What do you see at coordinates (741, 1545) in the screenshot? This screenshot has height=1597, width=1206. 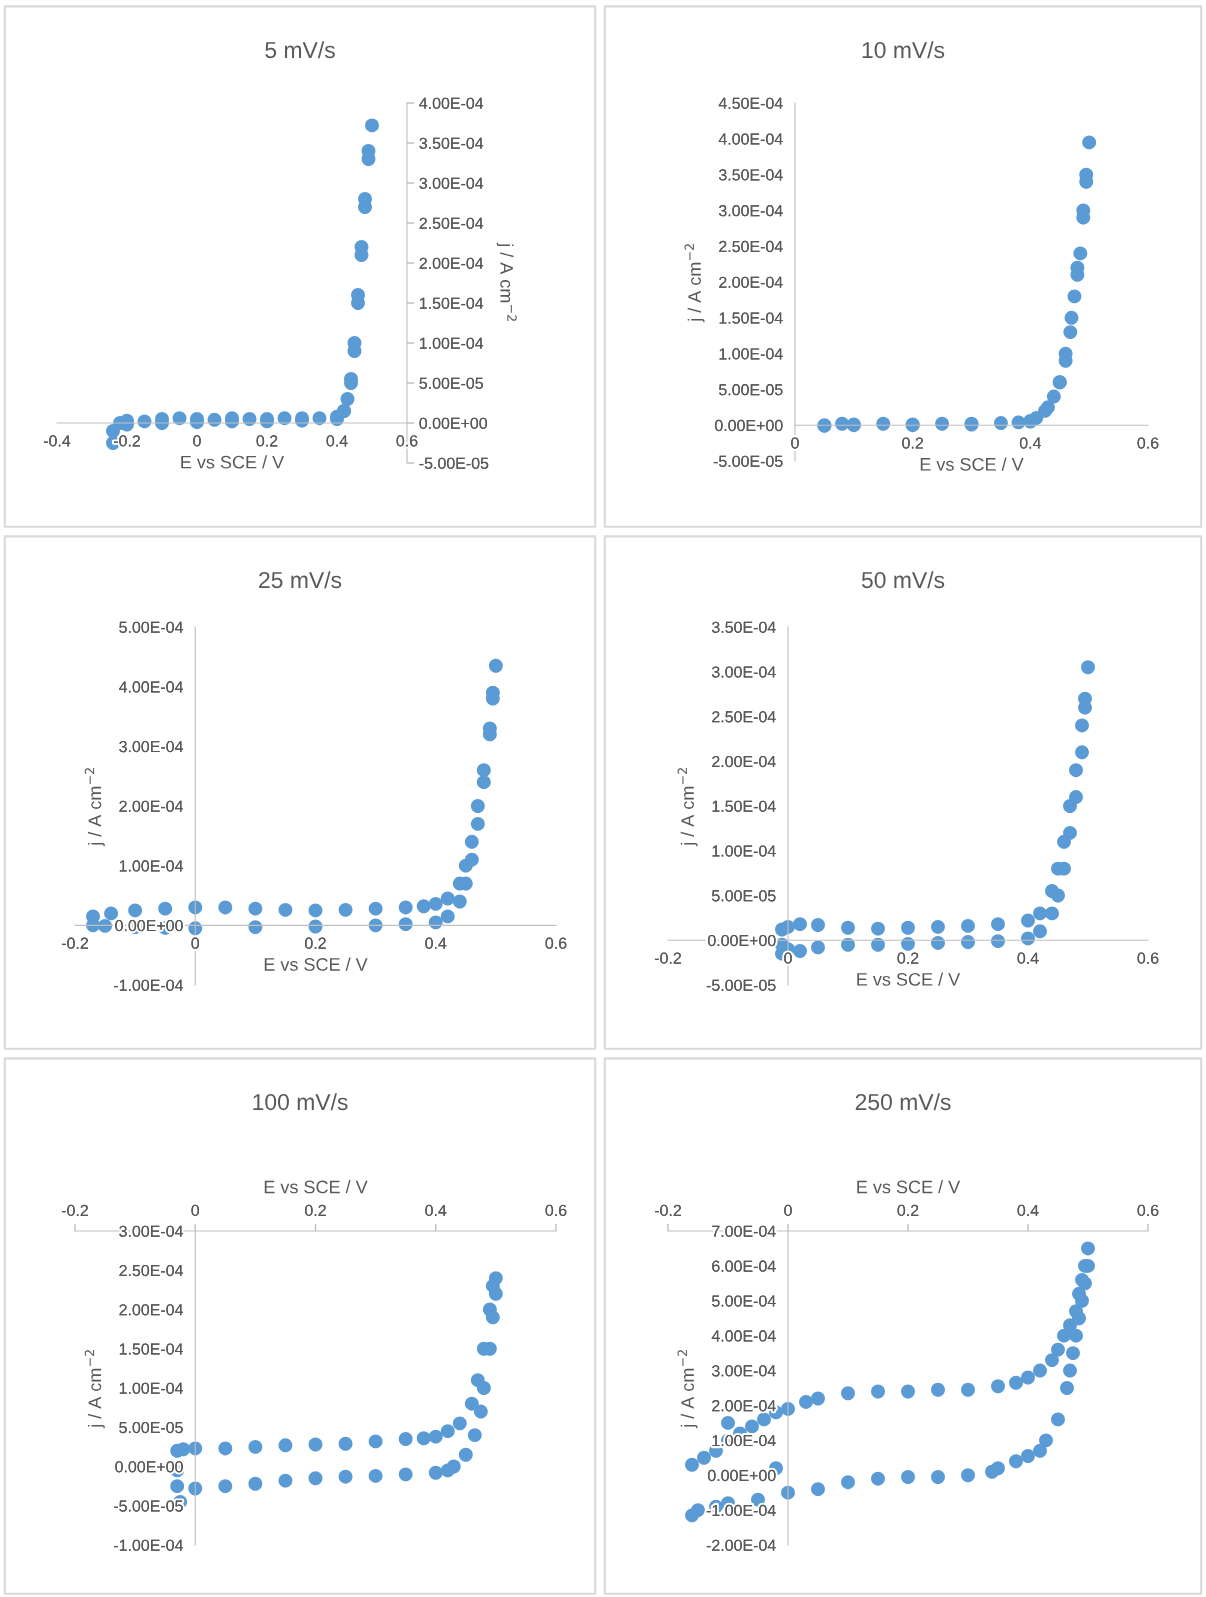 I see `y-tick-label: -2.00E-04` at bounding box center [741, 1545].